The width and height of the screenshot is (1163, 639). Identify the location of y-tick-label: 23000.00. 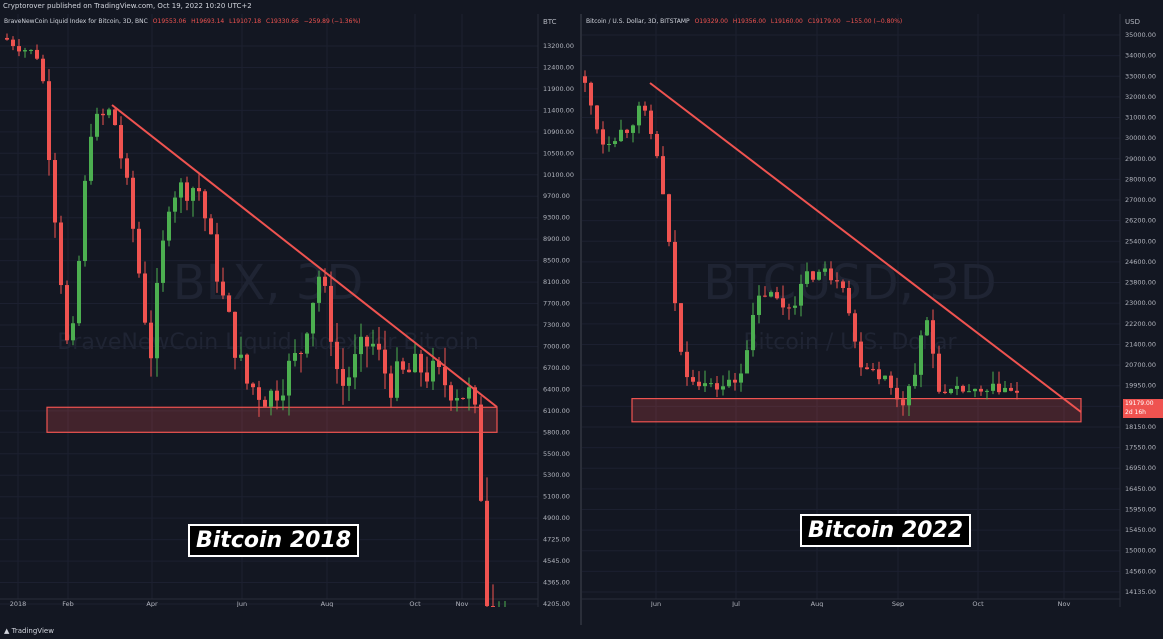
(1140, 303).